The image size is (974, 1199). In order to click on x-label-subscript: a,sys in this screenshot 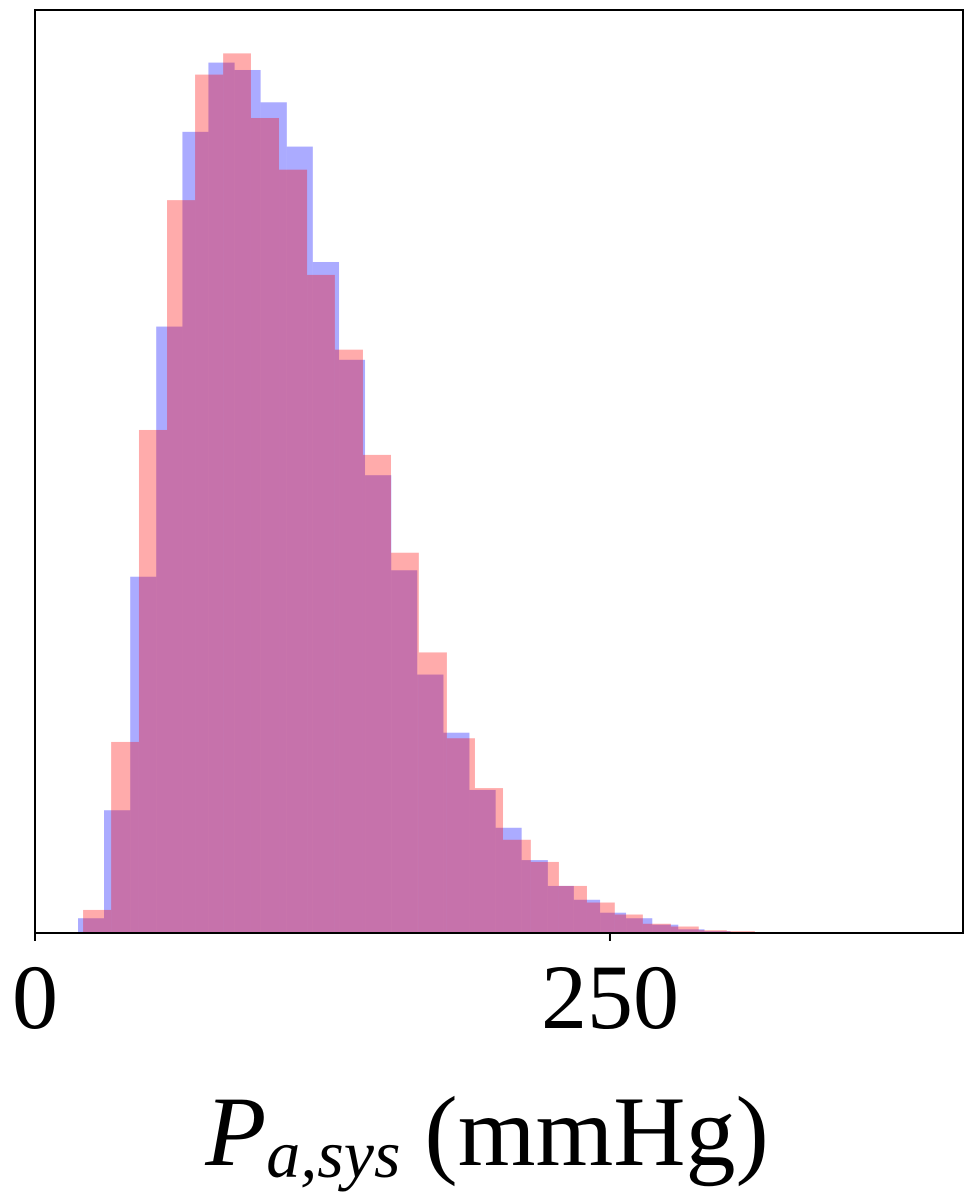, I will do `click(333, 1154)`.